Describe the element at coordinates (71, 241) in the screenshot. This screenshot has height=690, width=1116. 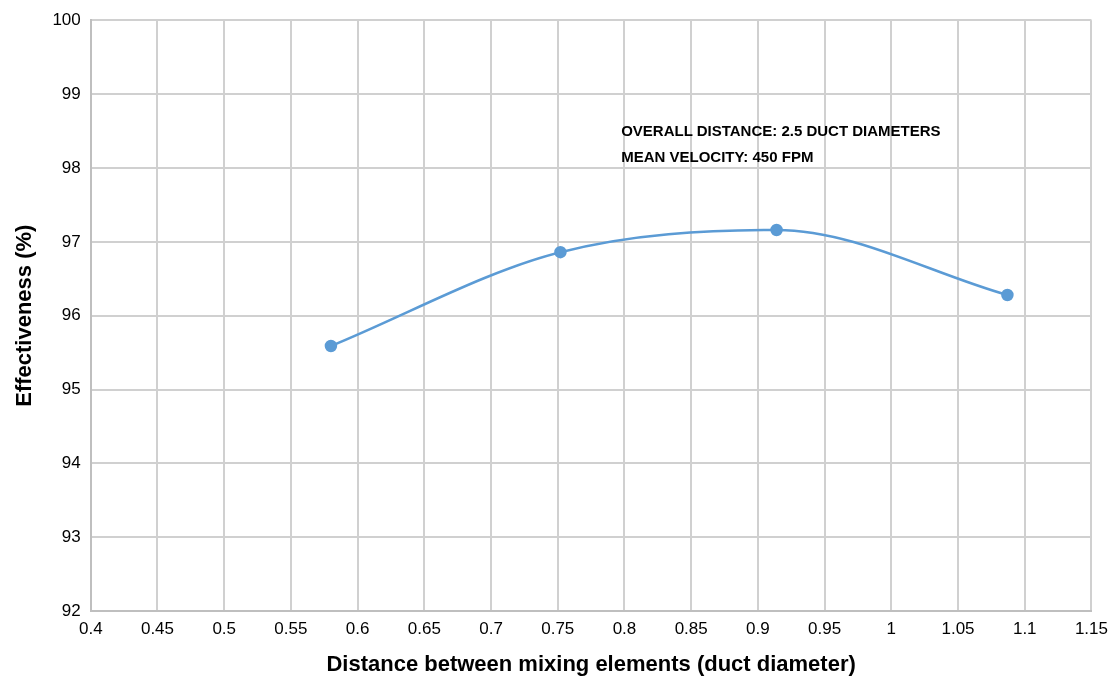
I see `y-tick-label: 97` at that location.